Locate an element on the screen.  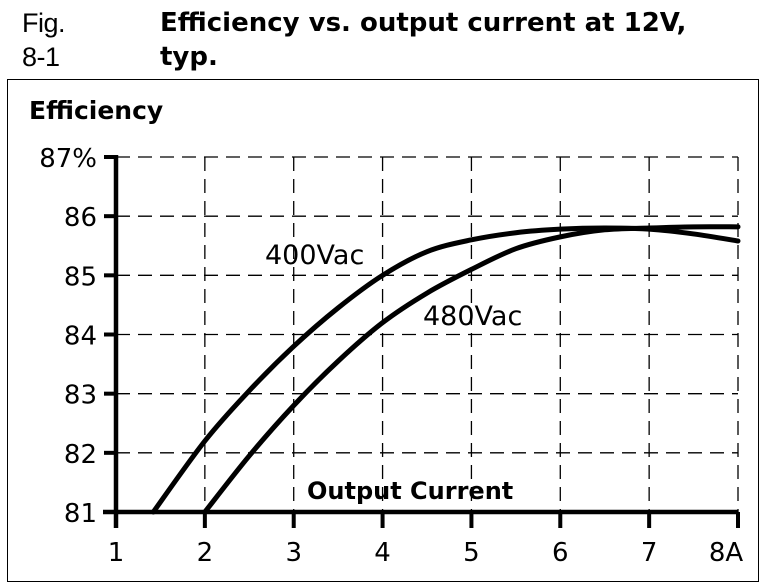
y-tick-label: 85 is located at coordinates (80, 277).